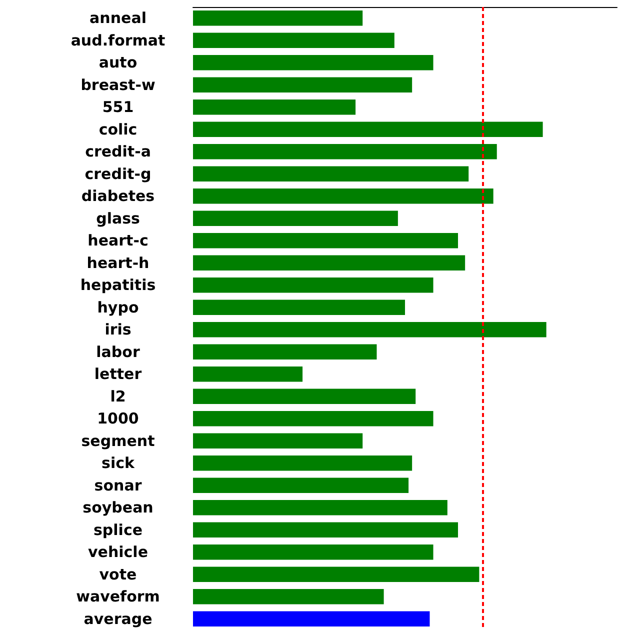  What do you see at coordinates (118, 529) in the screenshot?
I see `y-tick-label: splice` at bounding box center [118, 529].